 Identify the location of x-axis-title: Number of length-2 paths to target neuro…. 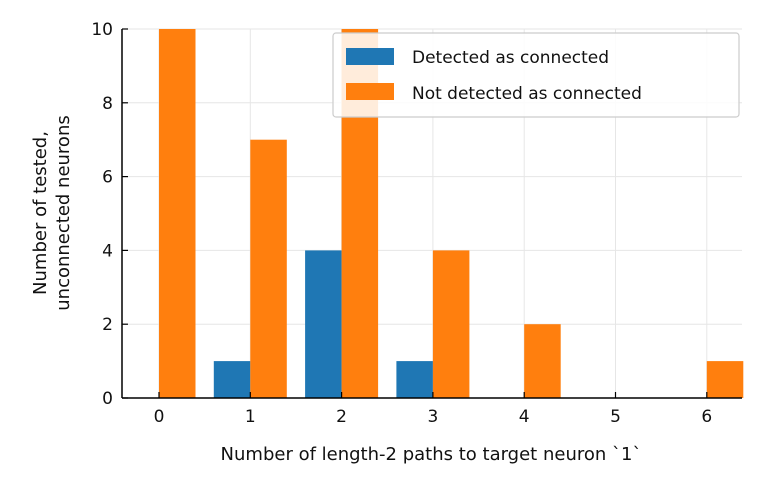
(431, 454).